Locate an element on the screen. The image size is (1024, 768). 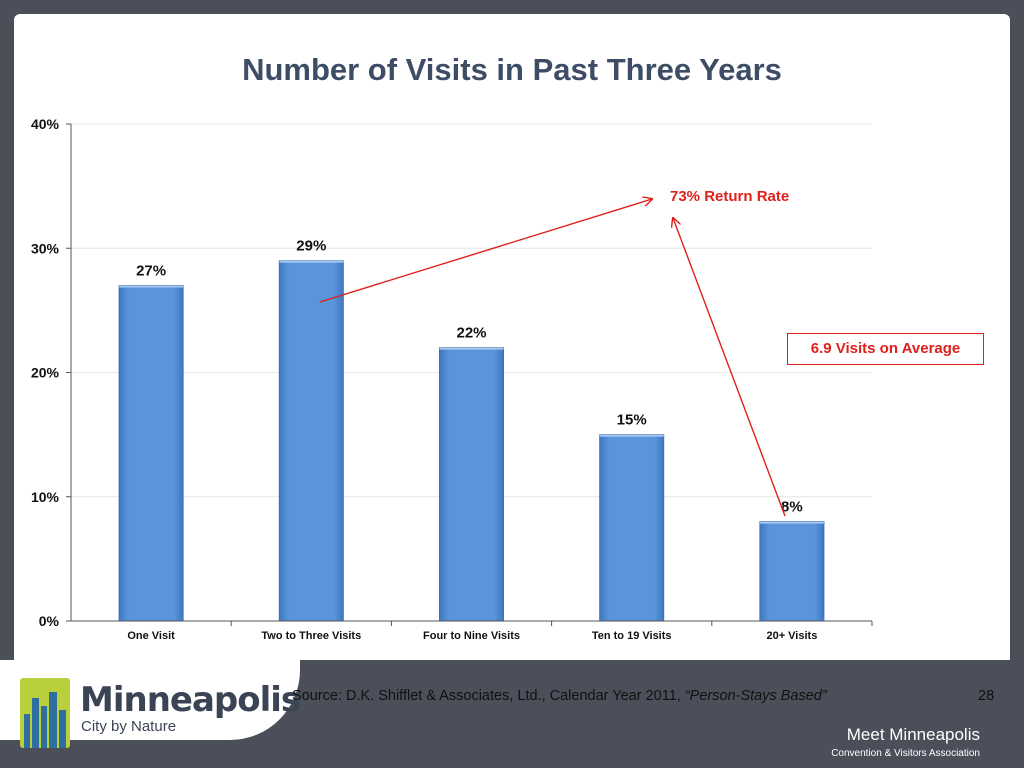
y-tick-label: 40% is located at coordinates (45, 124).